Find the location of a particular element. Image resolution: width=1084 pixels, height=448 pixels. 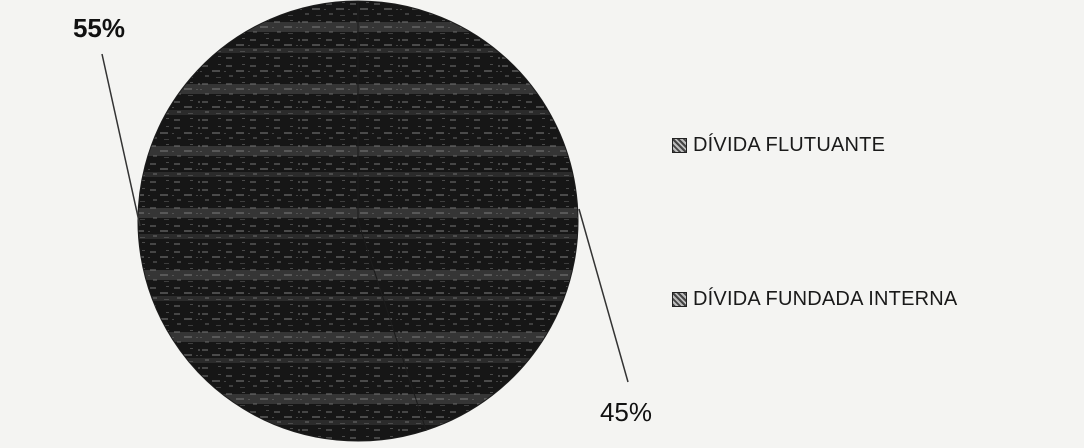

legend-item-divida-fundada-interna: DÍVIDA FUNDADA INTERNA is located at coordinates (872, 299).